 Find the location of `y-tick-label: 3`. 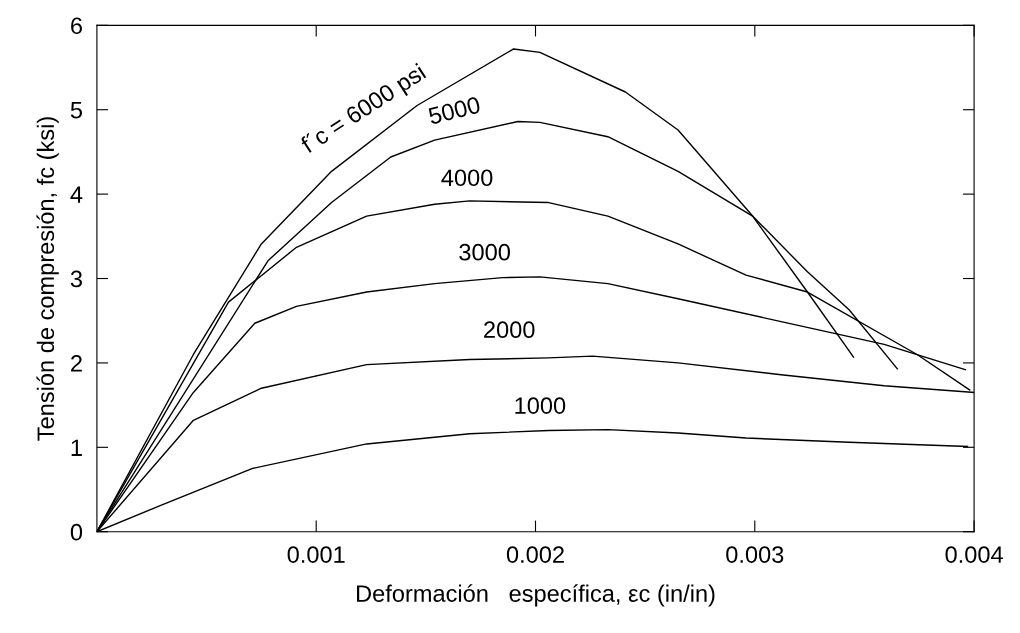

y-tick-label: 3 is located at coordinates (76, 279).